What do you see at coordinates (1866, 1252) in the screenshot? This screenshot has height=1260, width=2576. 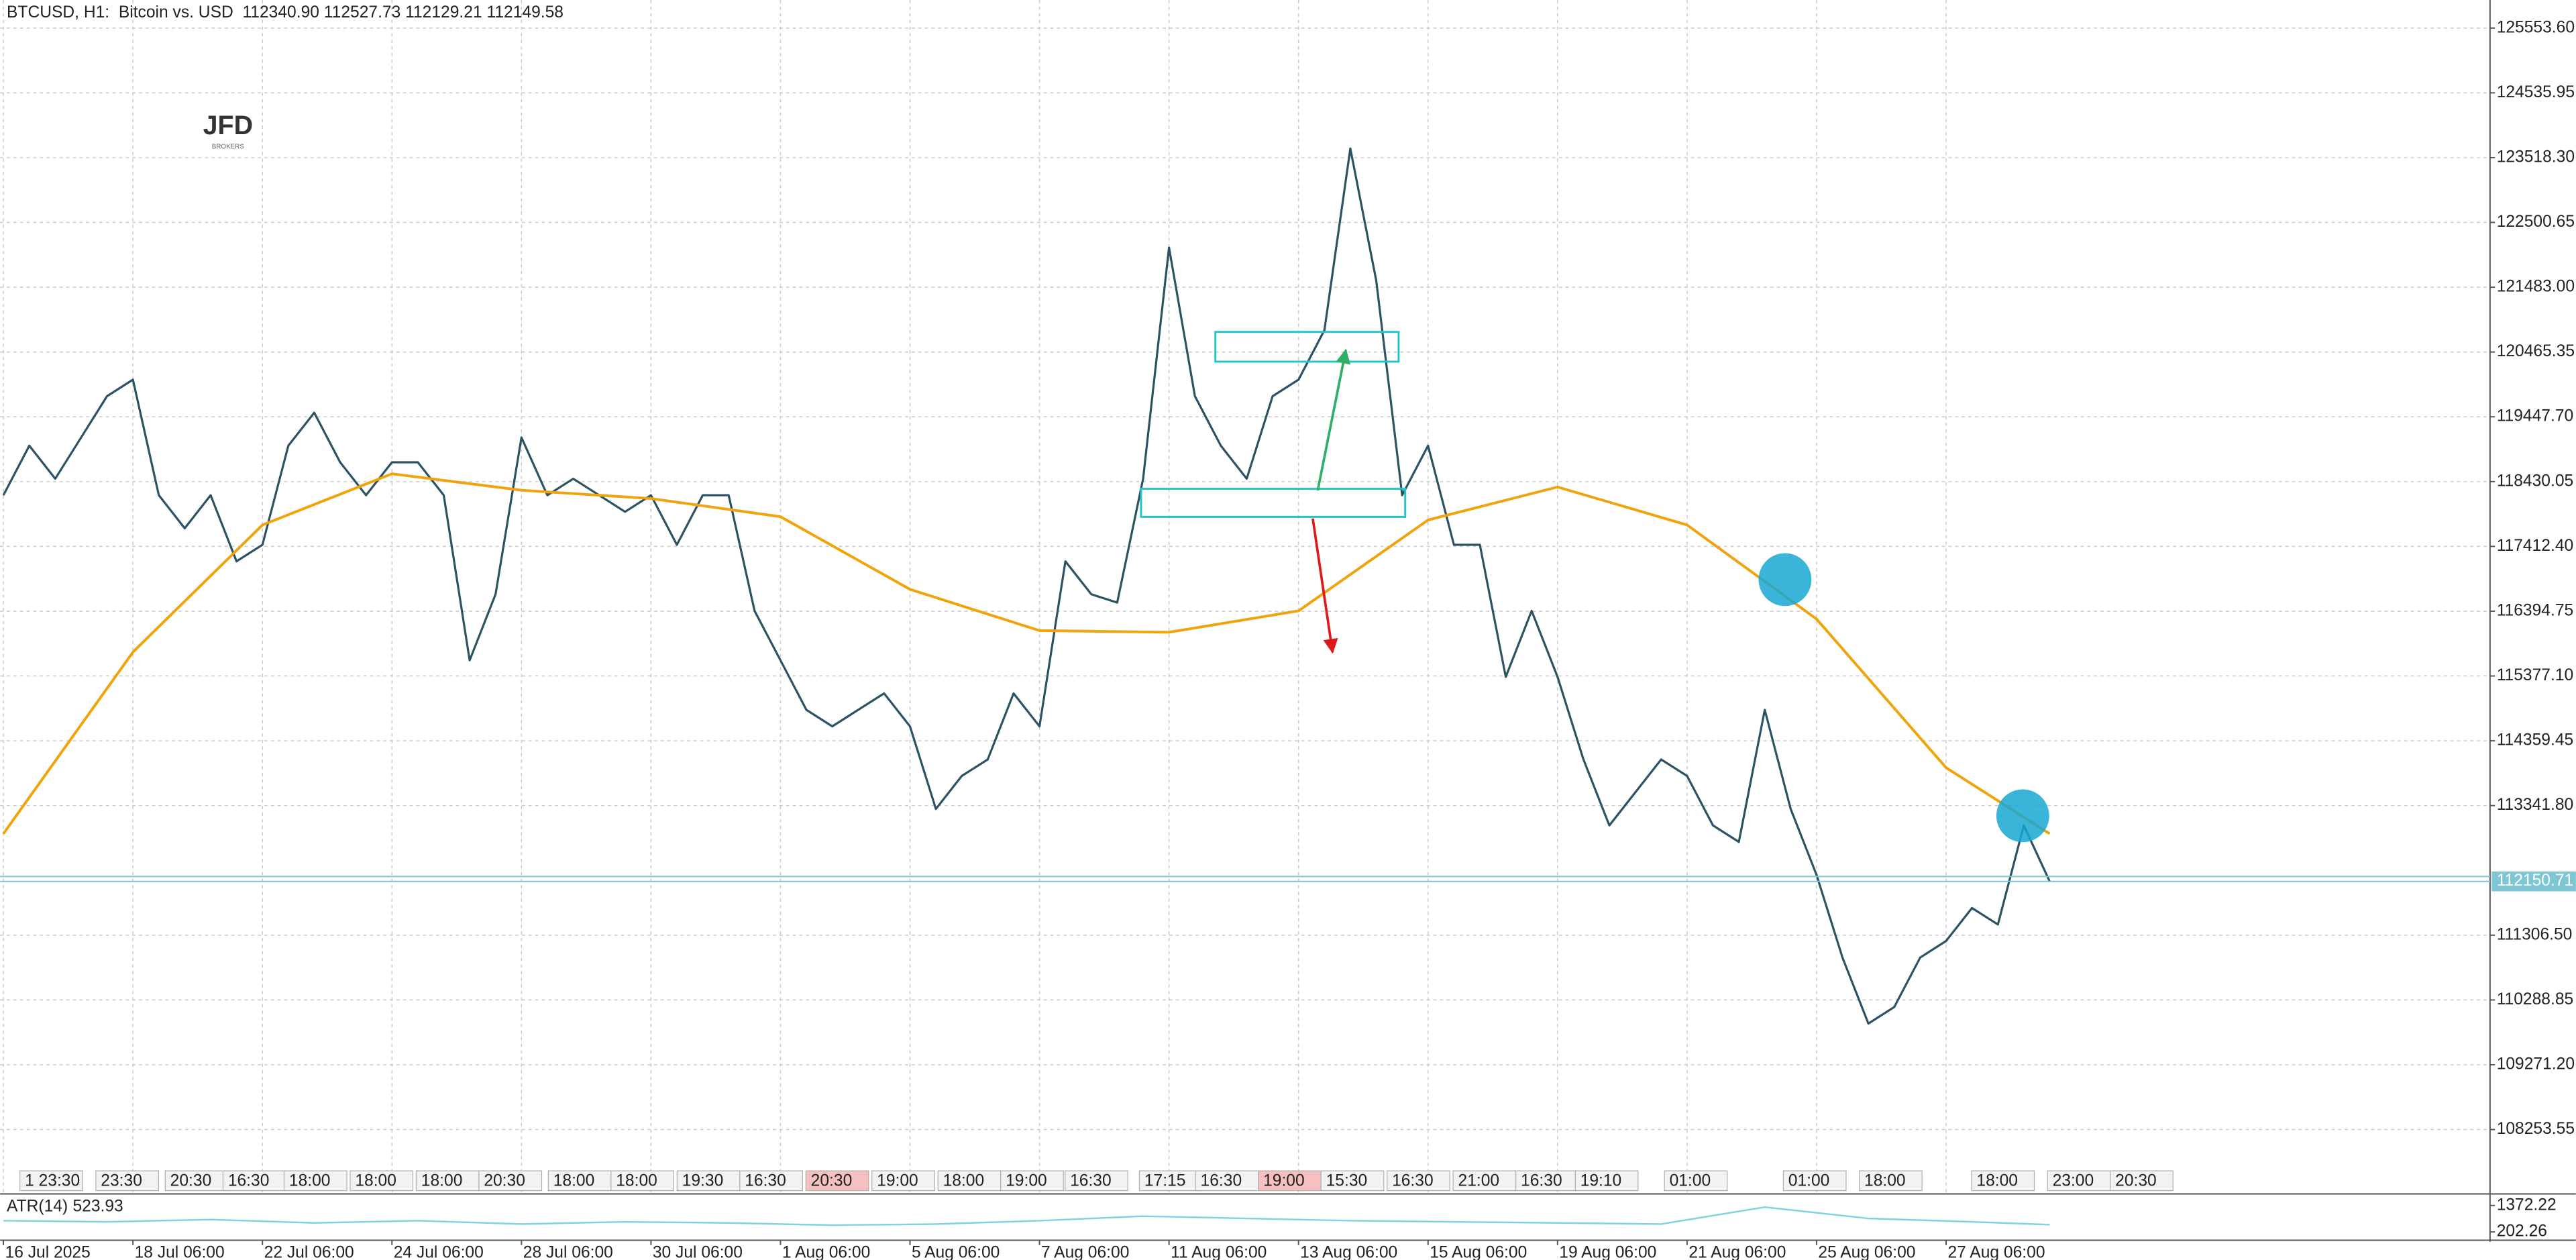 I see `x-tick-label: 25 Aug 06:00` at bounding box center [1866, 1252].